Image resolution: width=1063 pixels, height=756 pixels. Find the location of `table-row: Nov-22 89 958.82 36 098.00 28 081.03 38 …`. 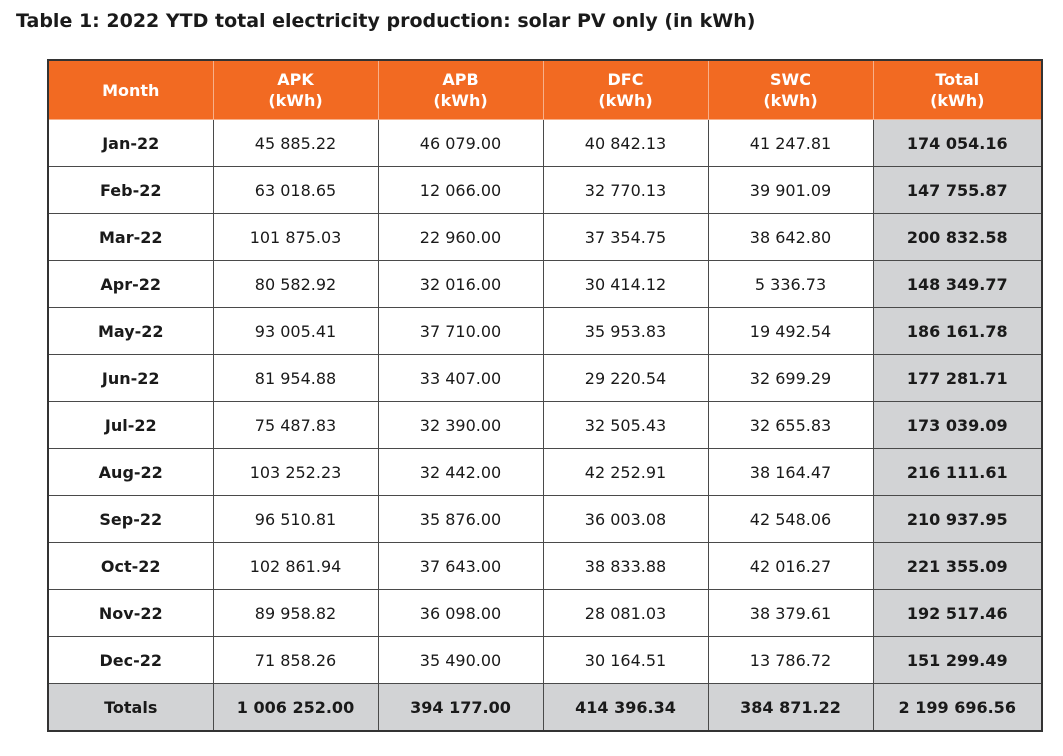

table-row: Nov-22 89 958.82 36 098.00 28 081.03 38 … is located at coordinates (545, 613).